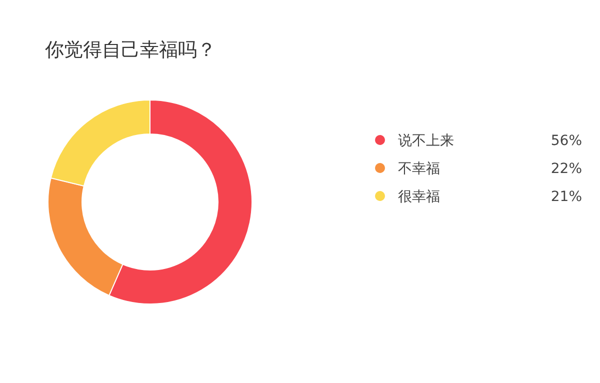 The image size is (600, 383). I want to click on legend-label: 说不上来, so click(426, 141).